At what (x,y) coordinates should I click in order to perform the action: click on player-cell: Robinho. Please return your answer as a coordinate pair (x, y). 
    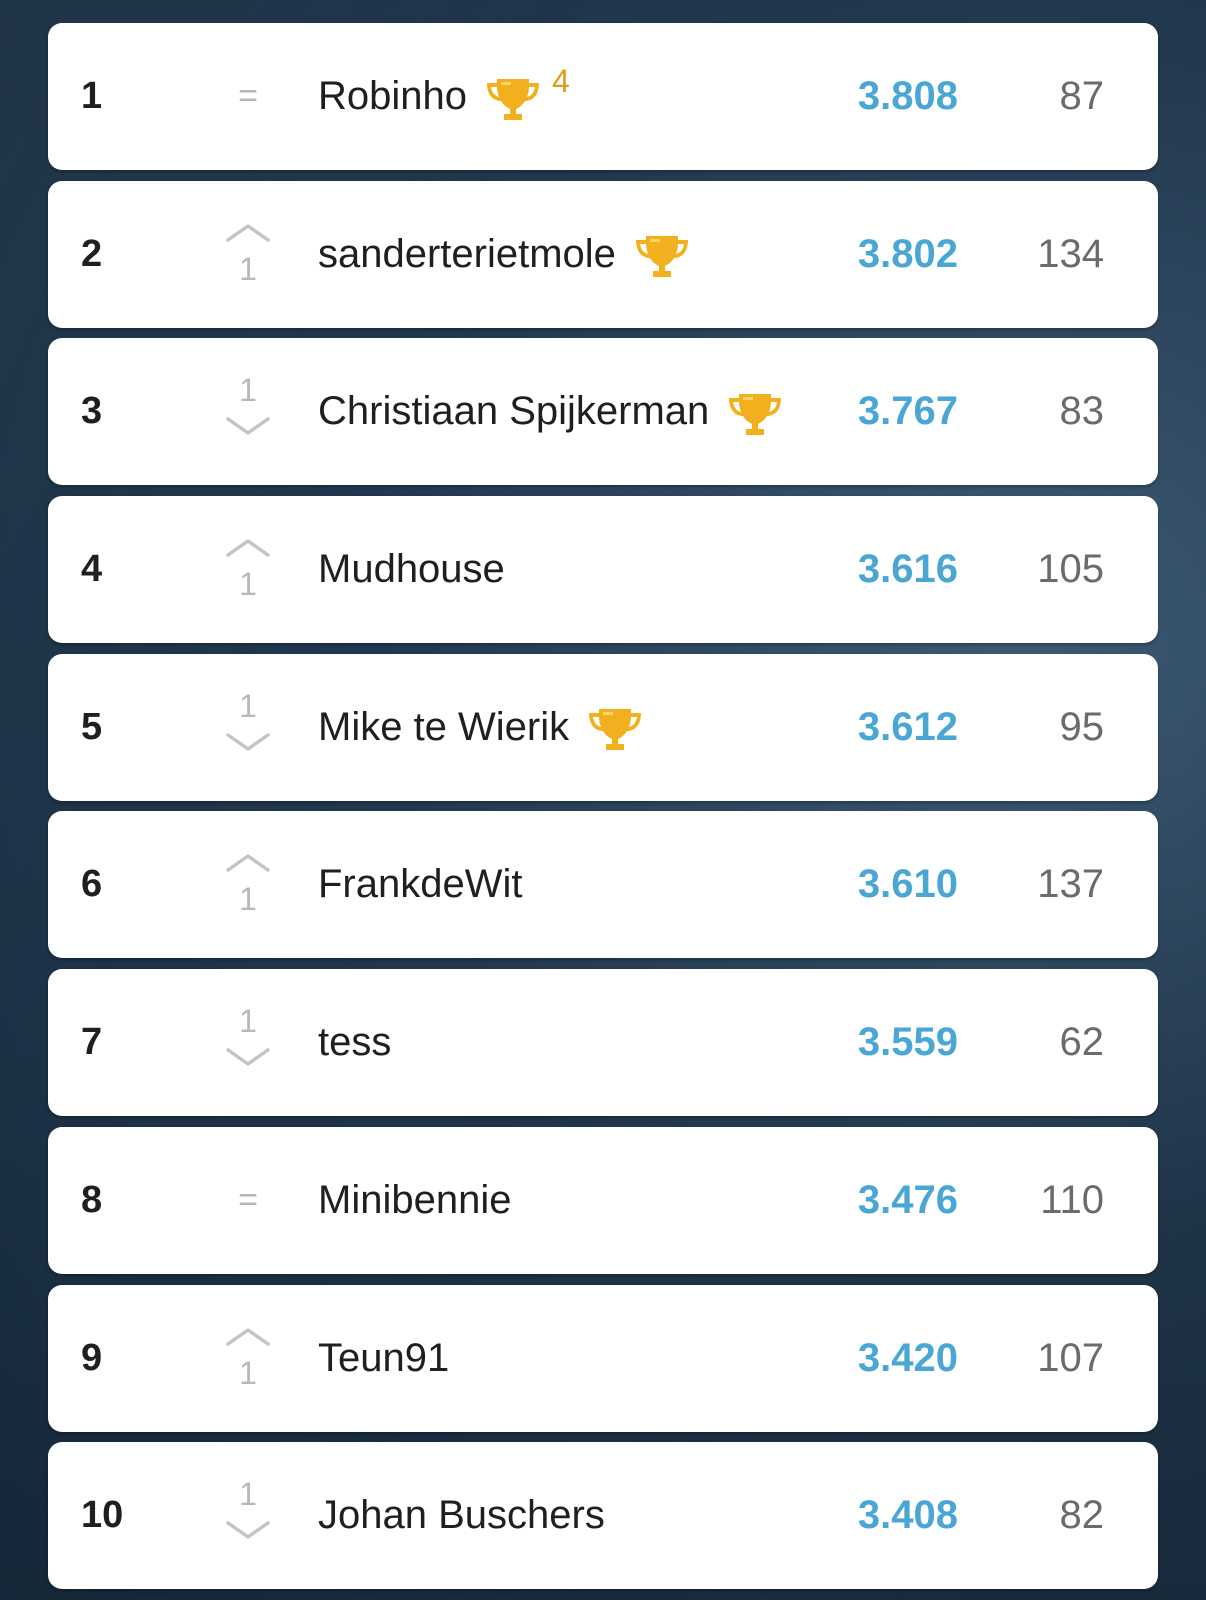
    Looking at the image, I should click on (429, 96).